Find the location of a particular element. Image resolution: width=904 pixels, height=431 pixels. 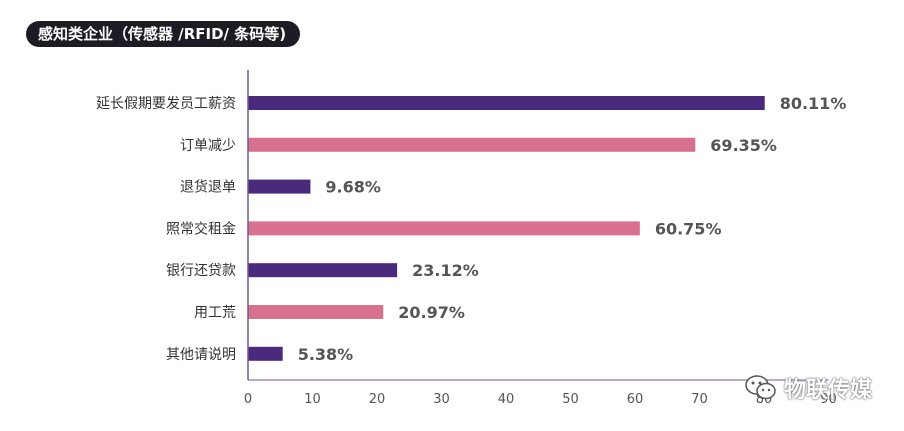

category-label: 照常交租金 is located at coordinates (201, 228).